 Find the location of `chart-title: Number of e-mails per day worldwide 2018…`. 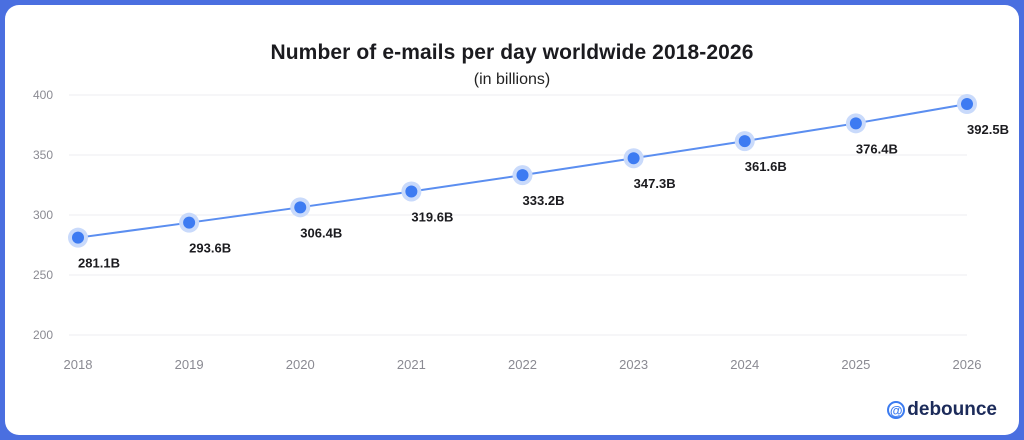

chart-title: Number of e-mails per day worldwide 2018… is located at coordinates (512, 52).